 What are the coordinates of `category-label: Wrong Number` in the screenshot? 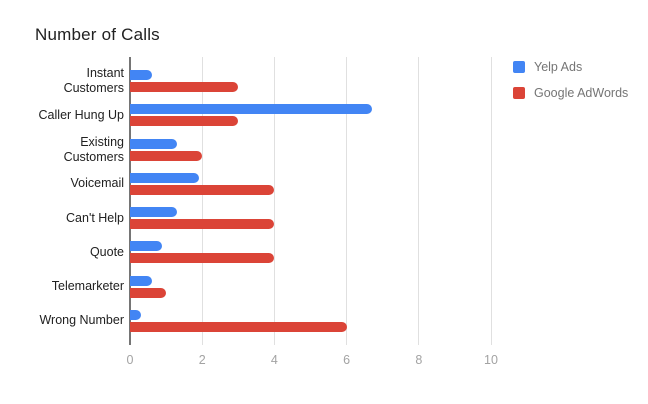 It's located at (81, 320).